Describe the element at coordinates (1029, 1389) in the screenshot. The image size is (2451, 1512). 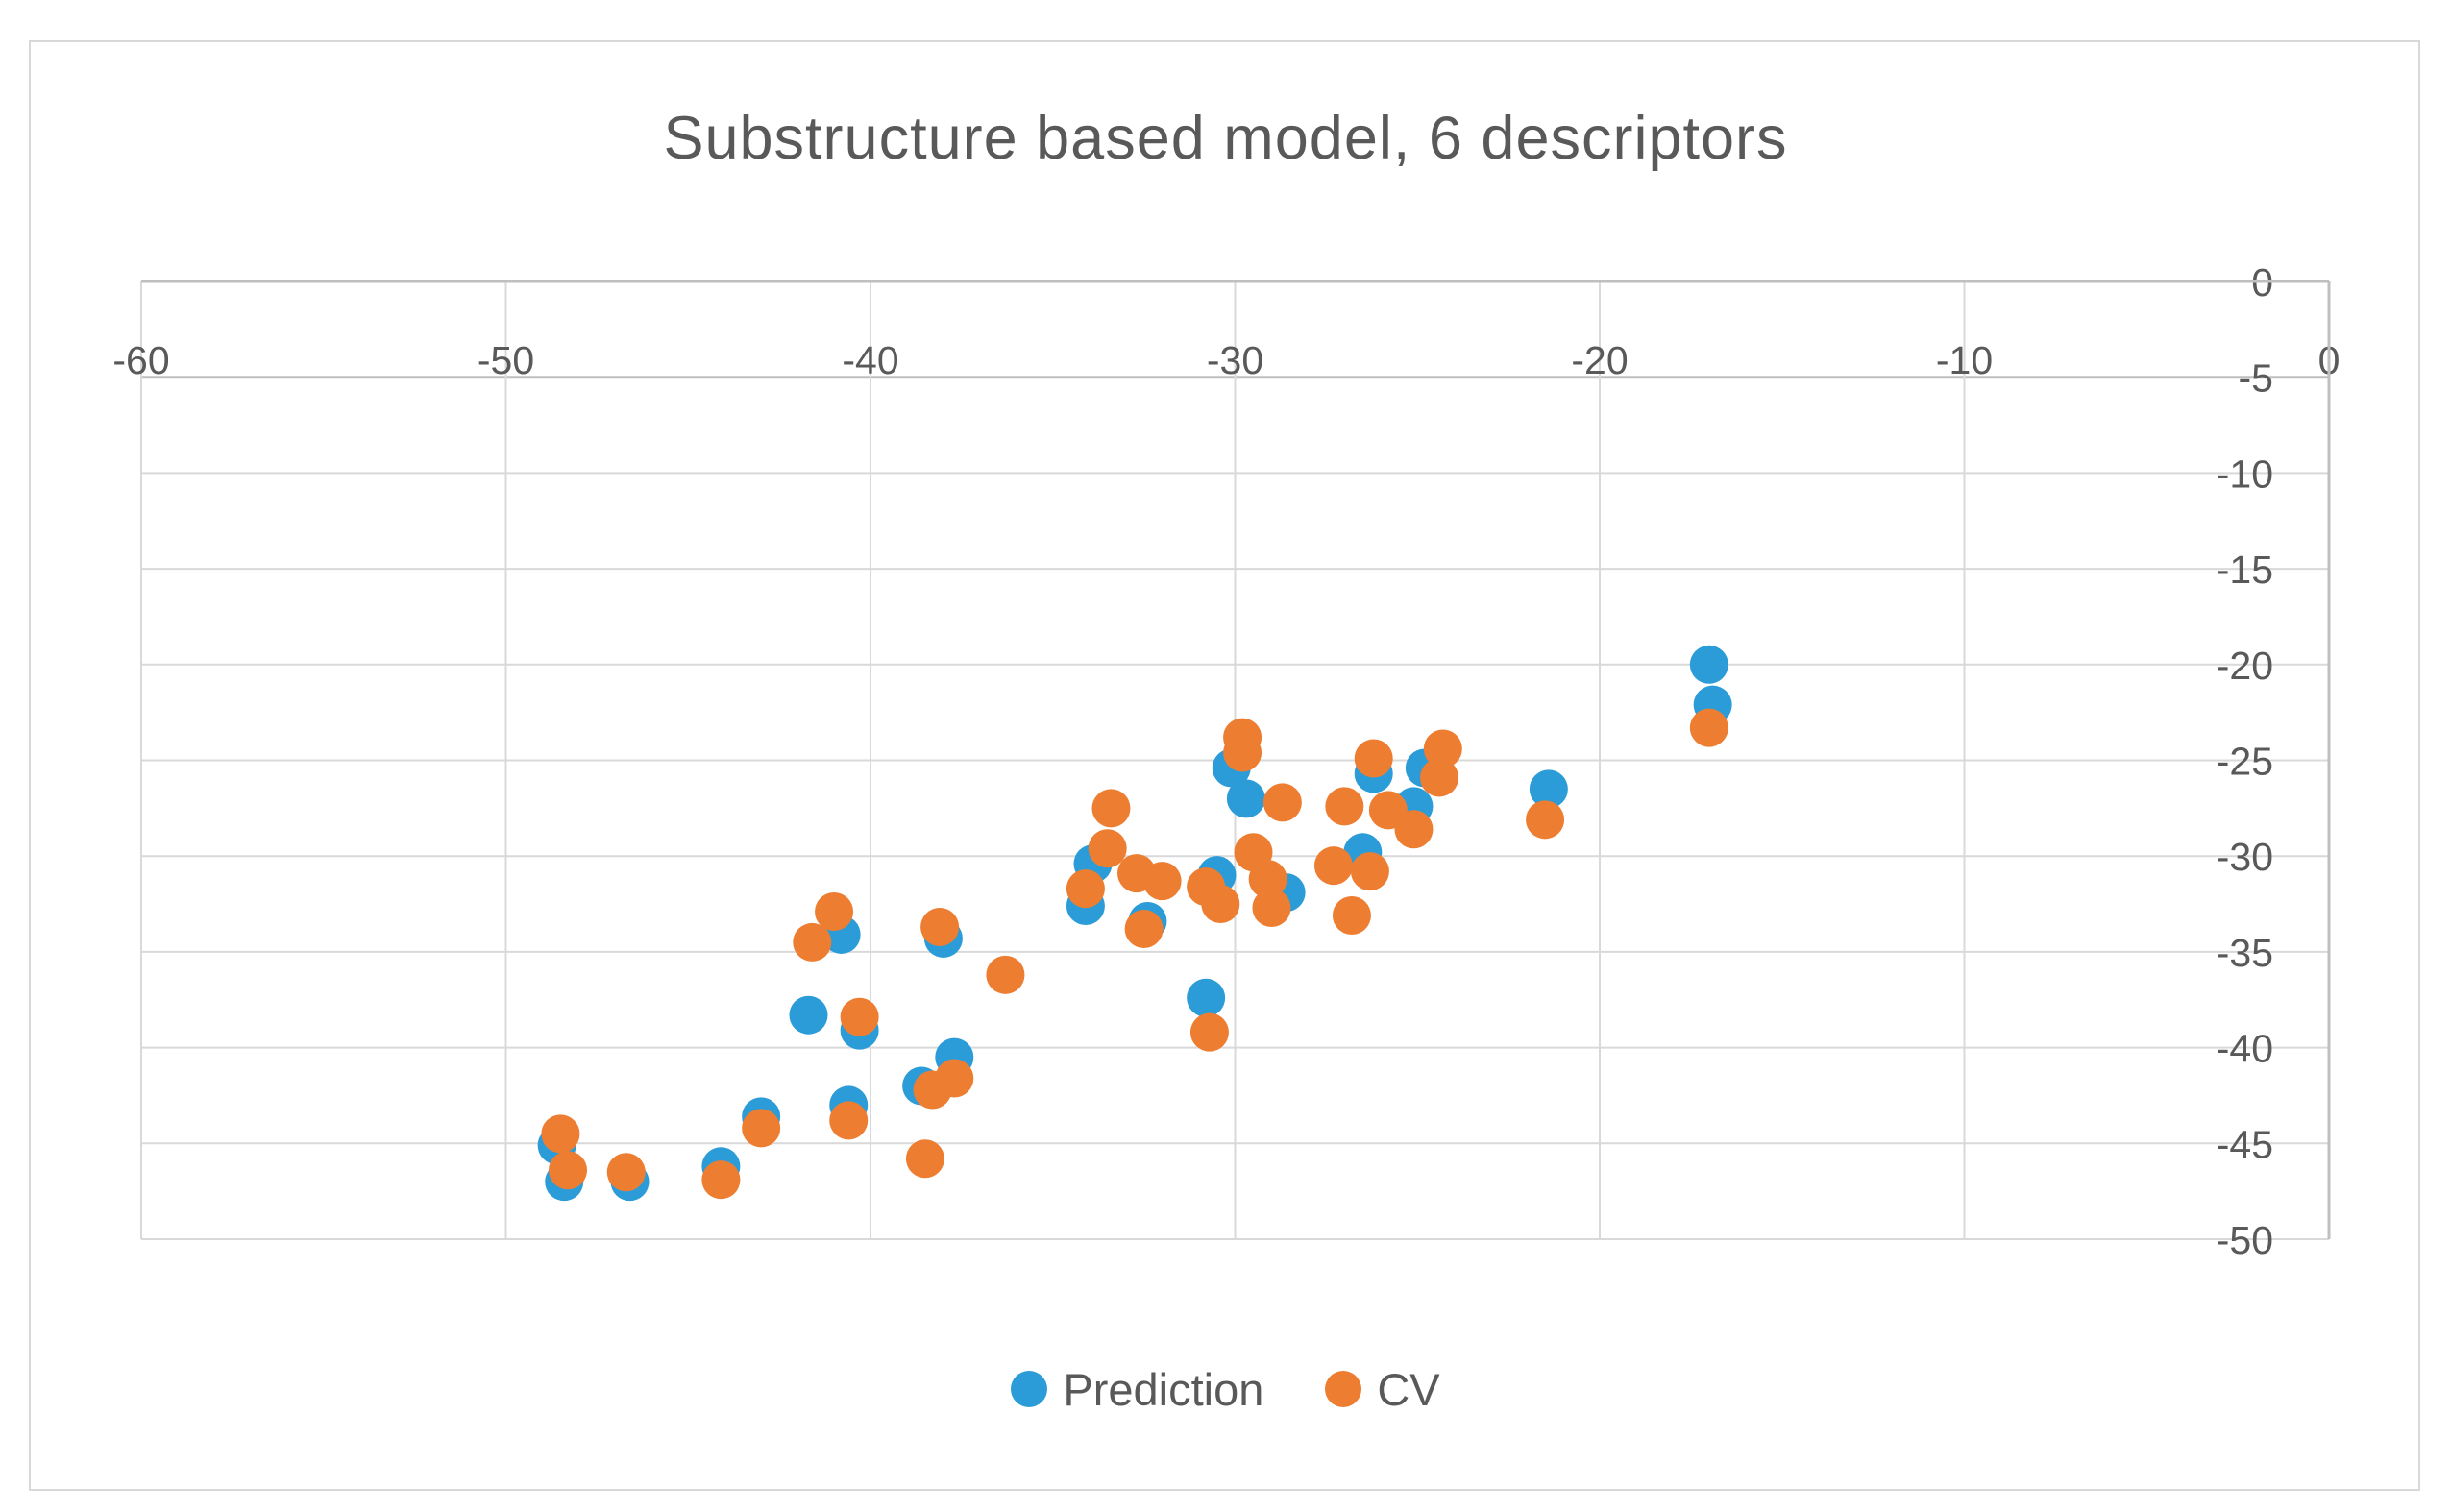
I see `prediction-marker-icon` at that location.